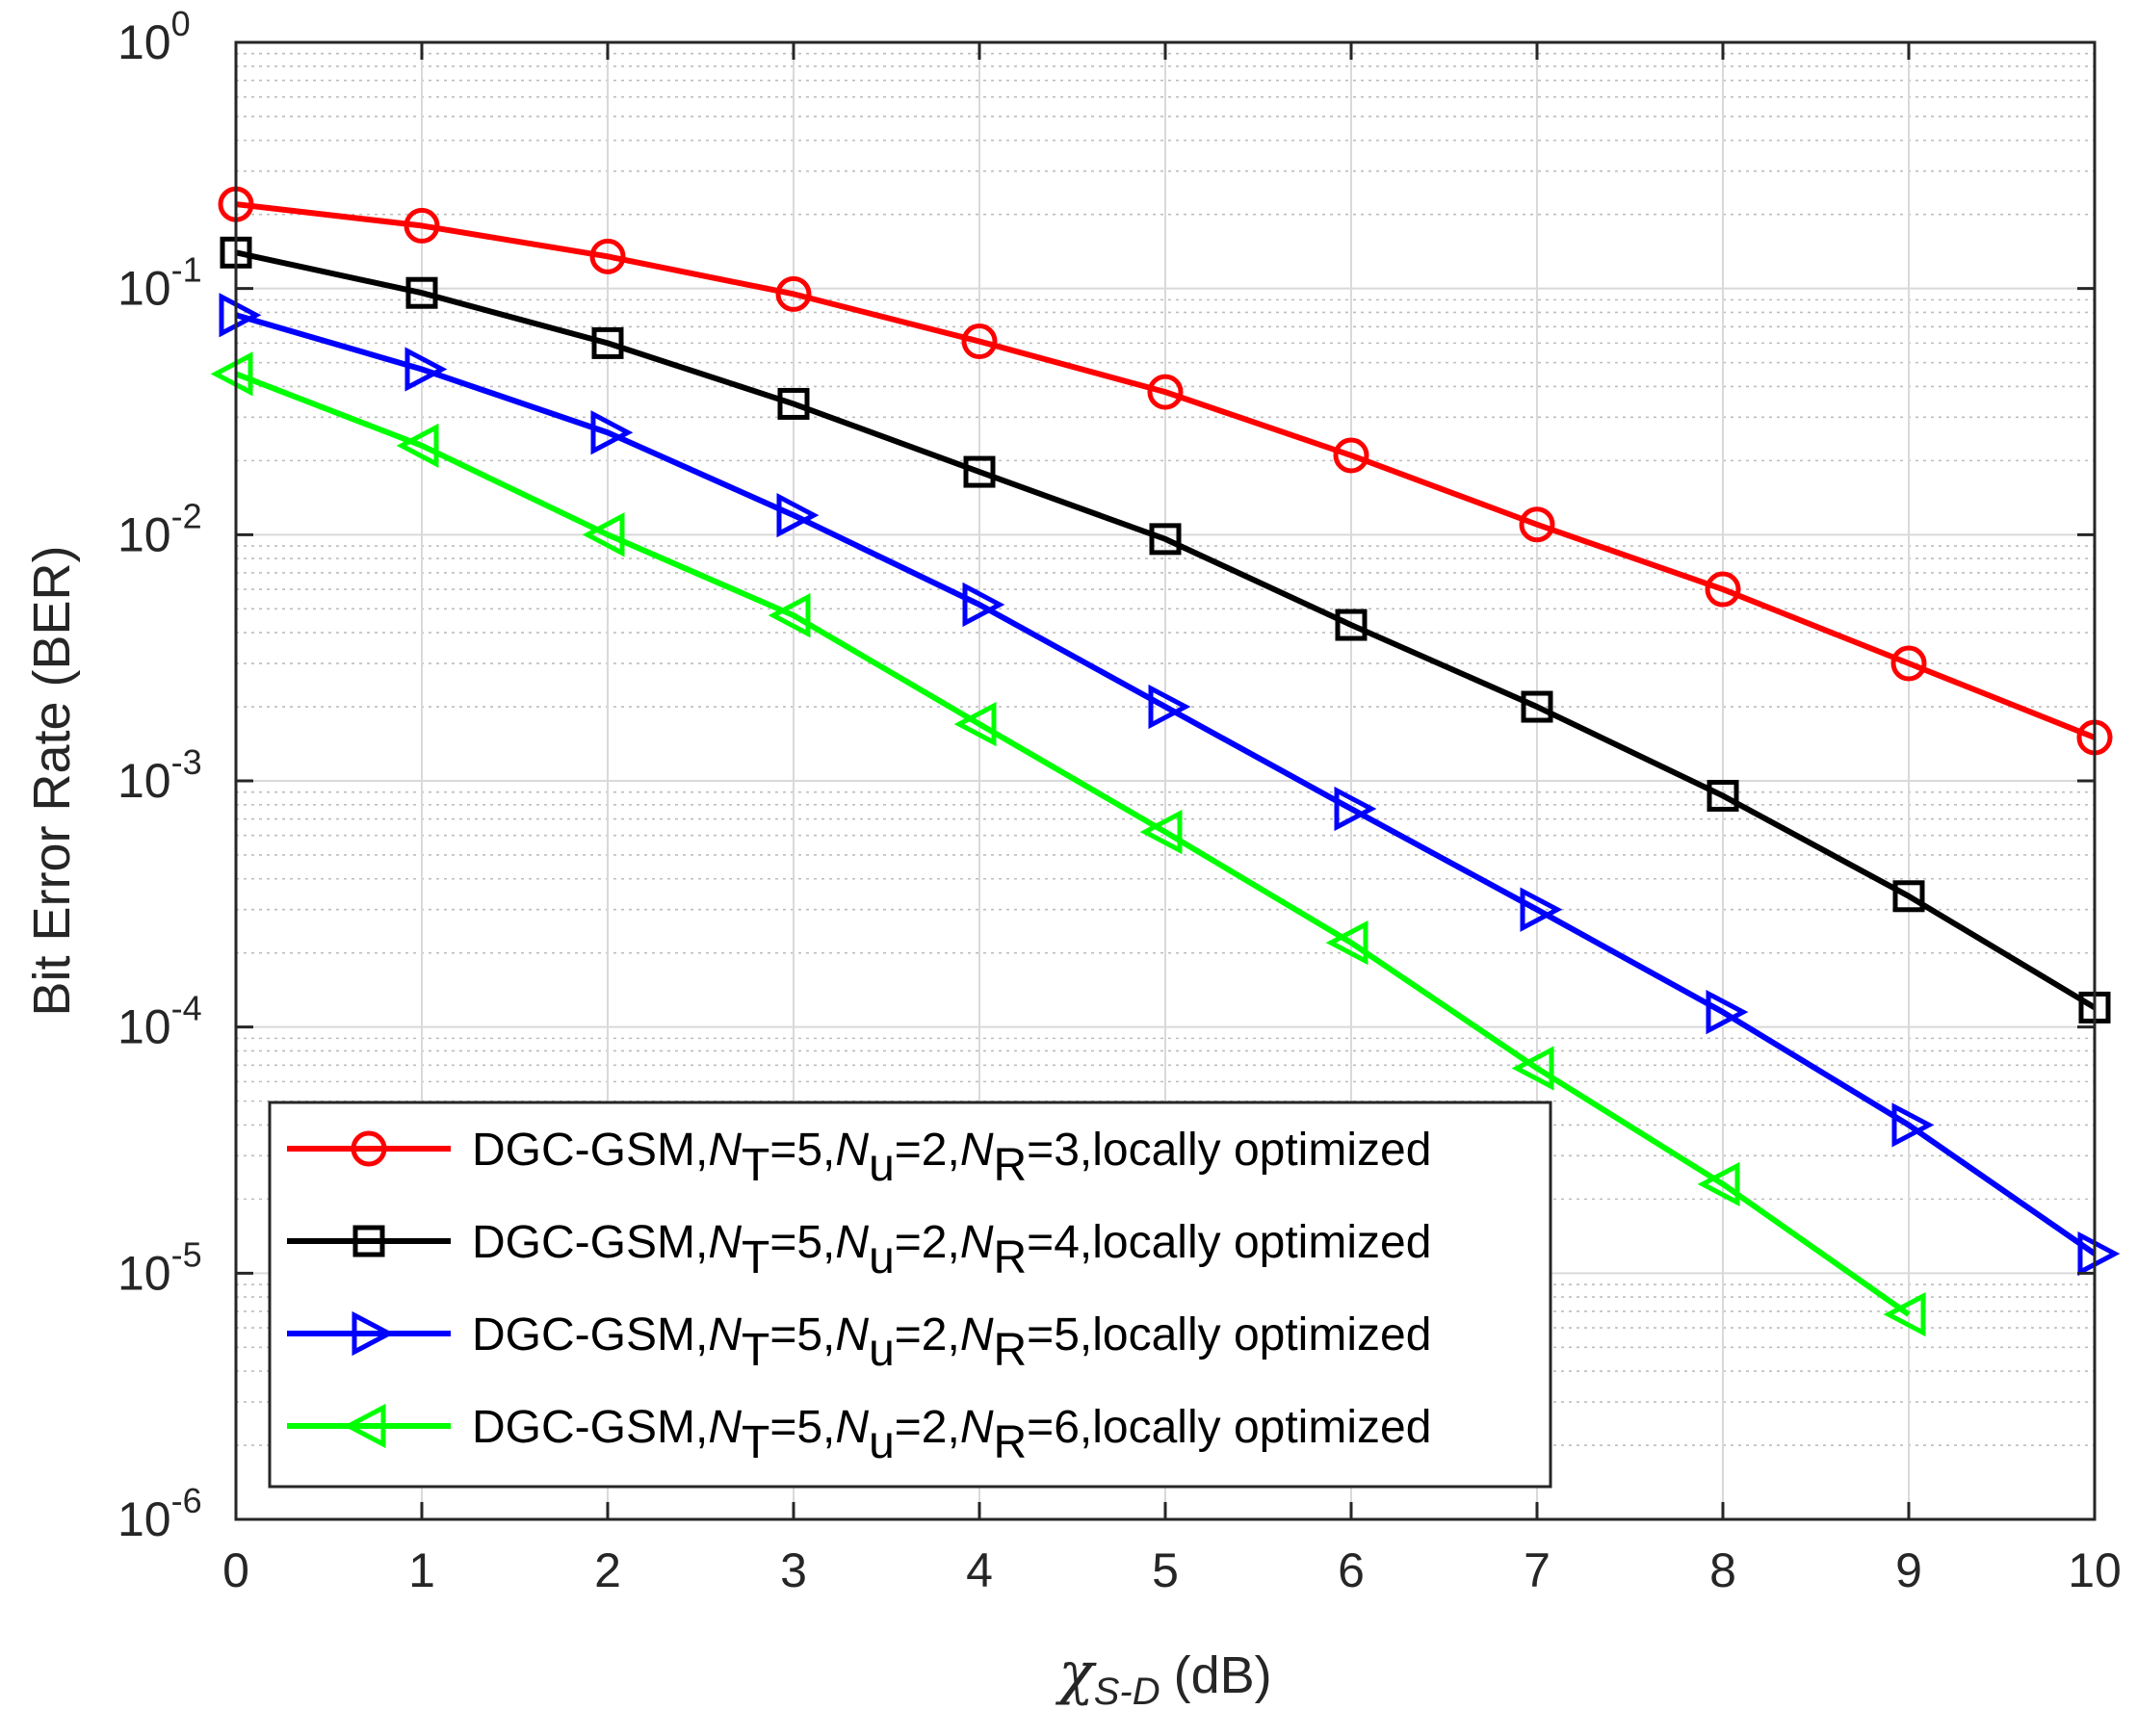 The width and height of the screenshot is (2137, 1736). I want to click on x-tick-label: 0, so click(235, 1570).